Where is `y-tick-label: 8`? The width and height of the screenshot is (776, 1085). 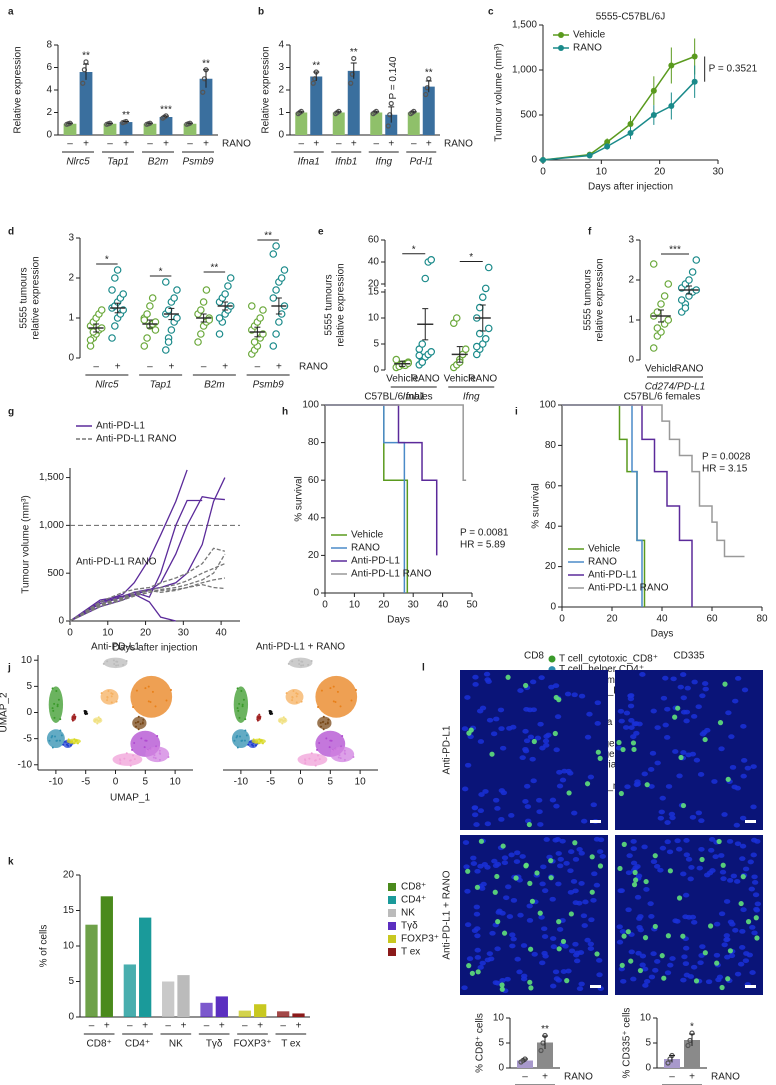 y-tick-label: 8 is located at coordinates (49, 45).